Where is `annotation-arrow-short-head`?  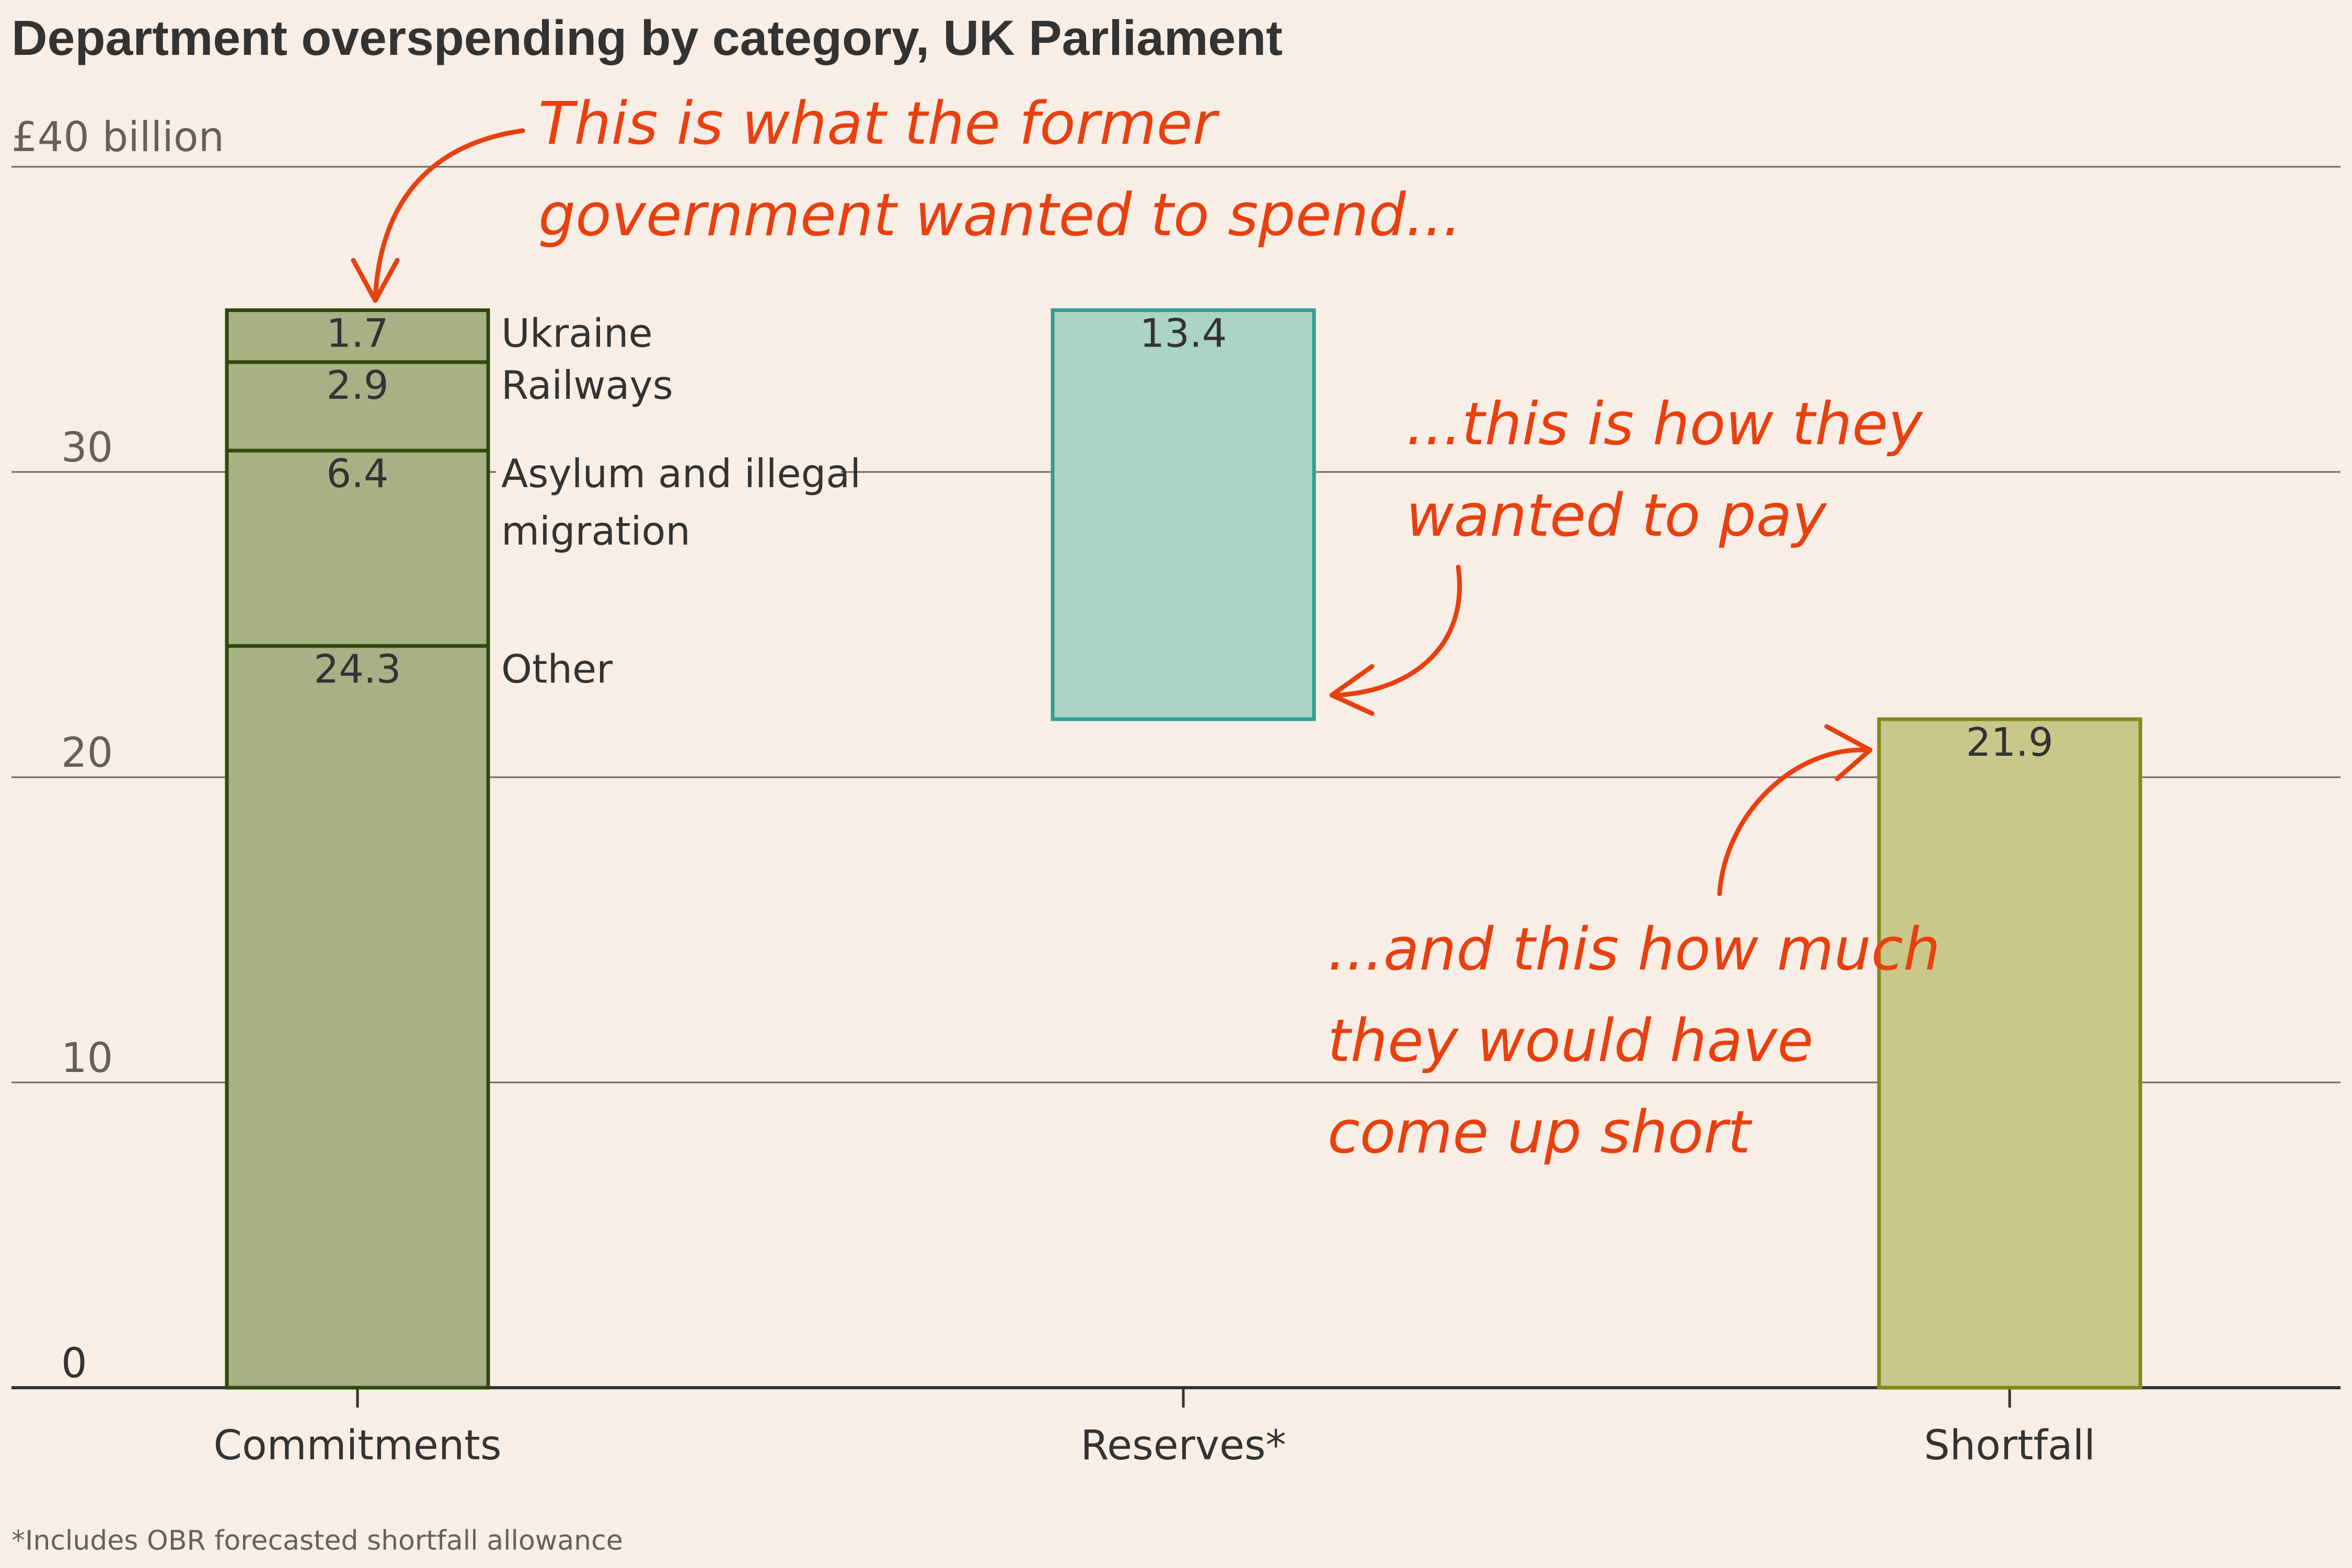
annotation-arrow-short-head is located at coordinates (1848, 752).